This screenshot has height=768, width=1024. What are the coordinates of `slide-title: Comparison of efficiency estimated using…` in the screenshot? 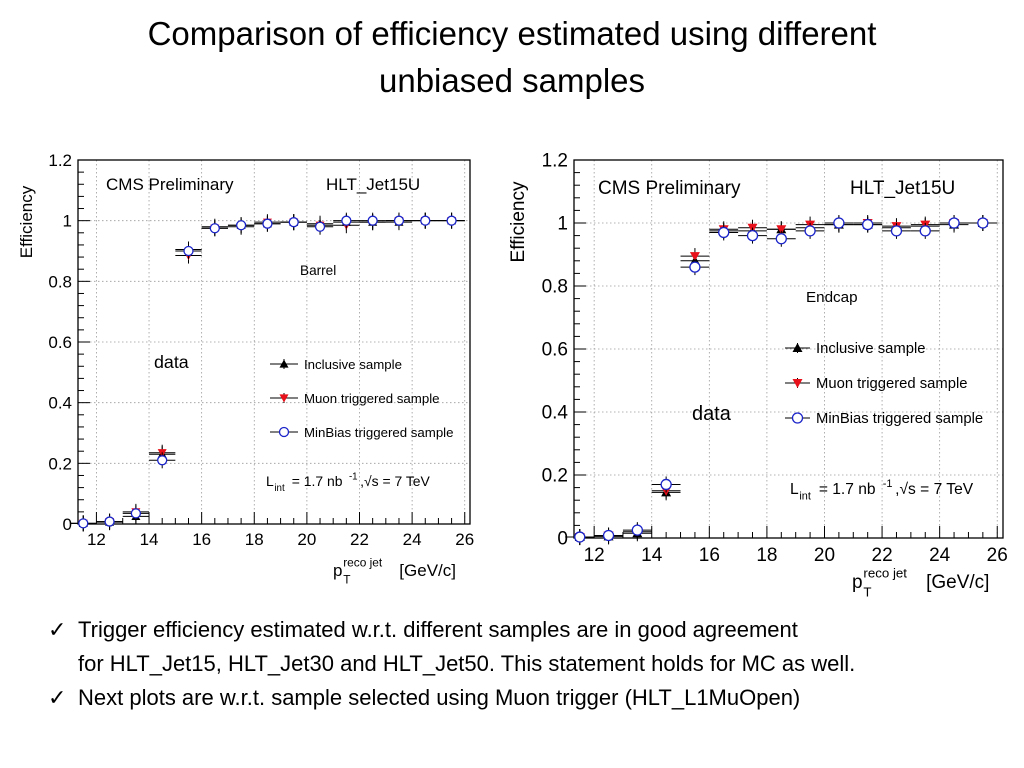 It's located at (512, 57).